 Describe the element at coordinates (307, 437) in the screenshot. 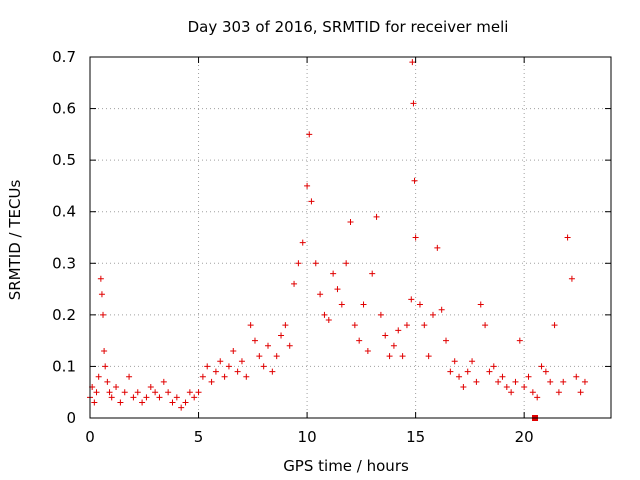

I see `x-tick-label: 10` at that location.